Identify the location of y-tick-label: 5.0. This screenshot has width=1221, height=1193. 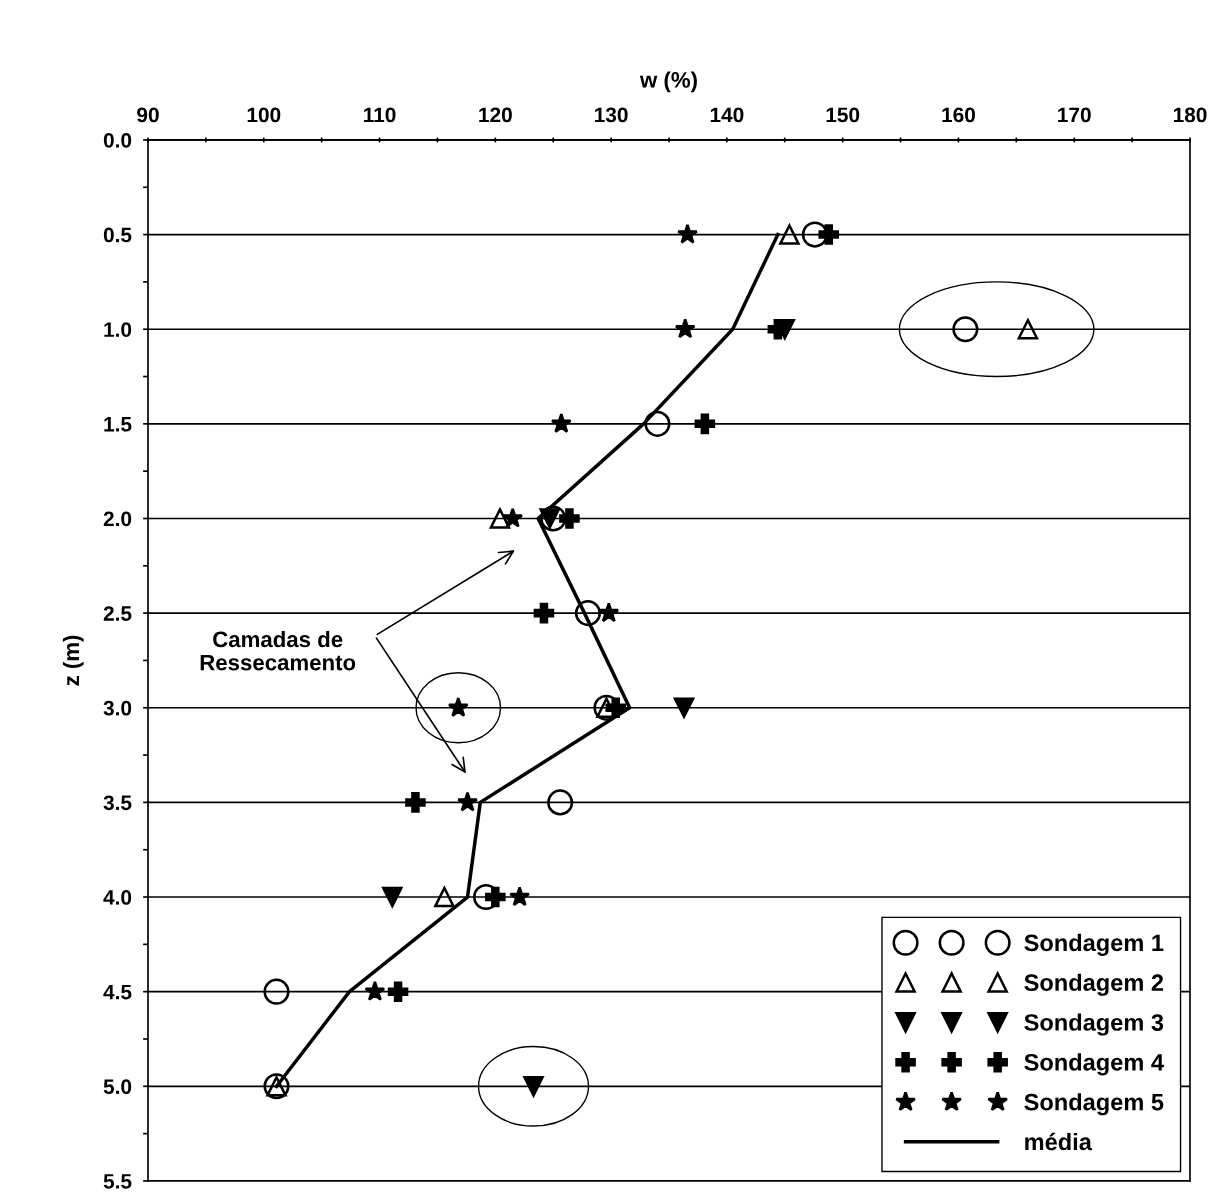
(117, 1087).